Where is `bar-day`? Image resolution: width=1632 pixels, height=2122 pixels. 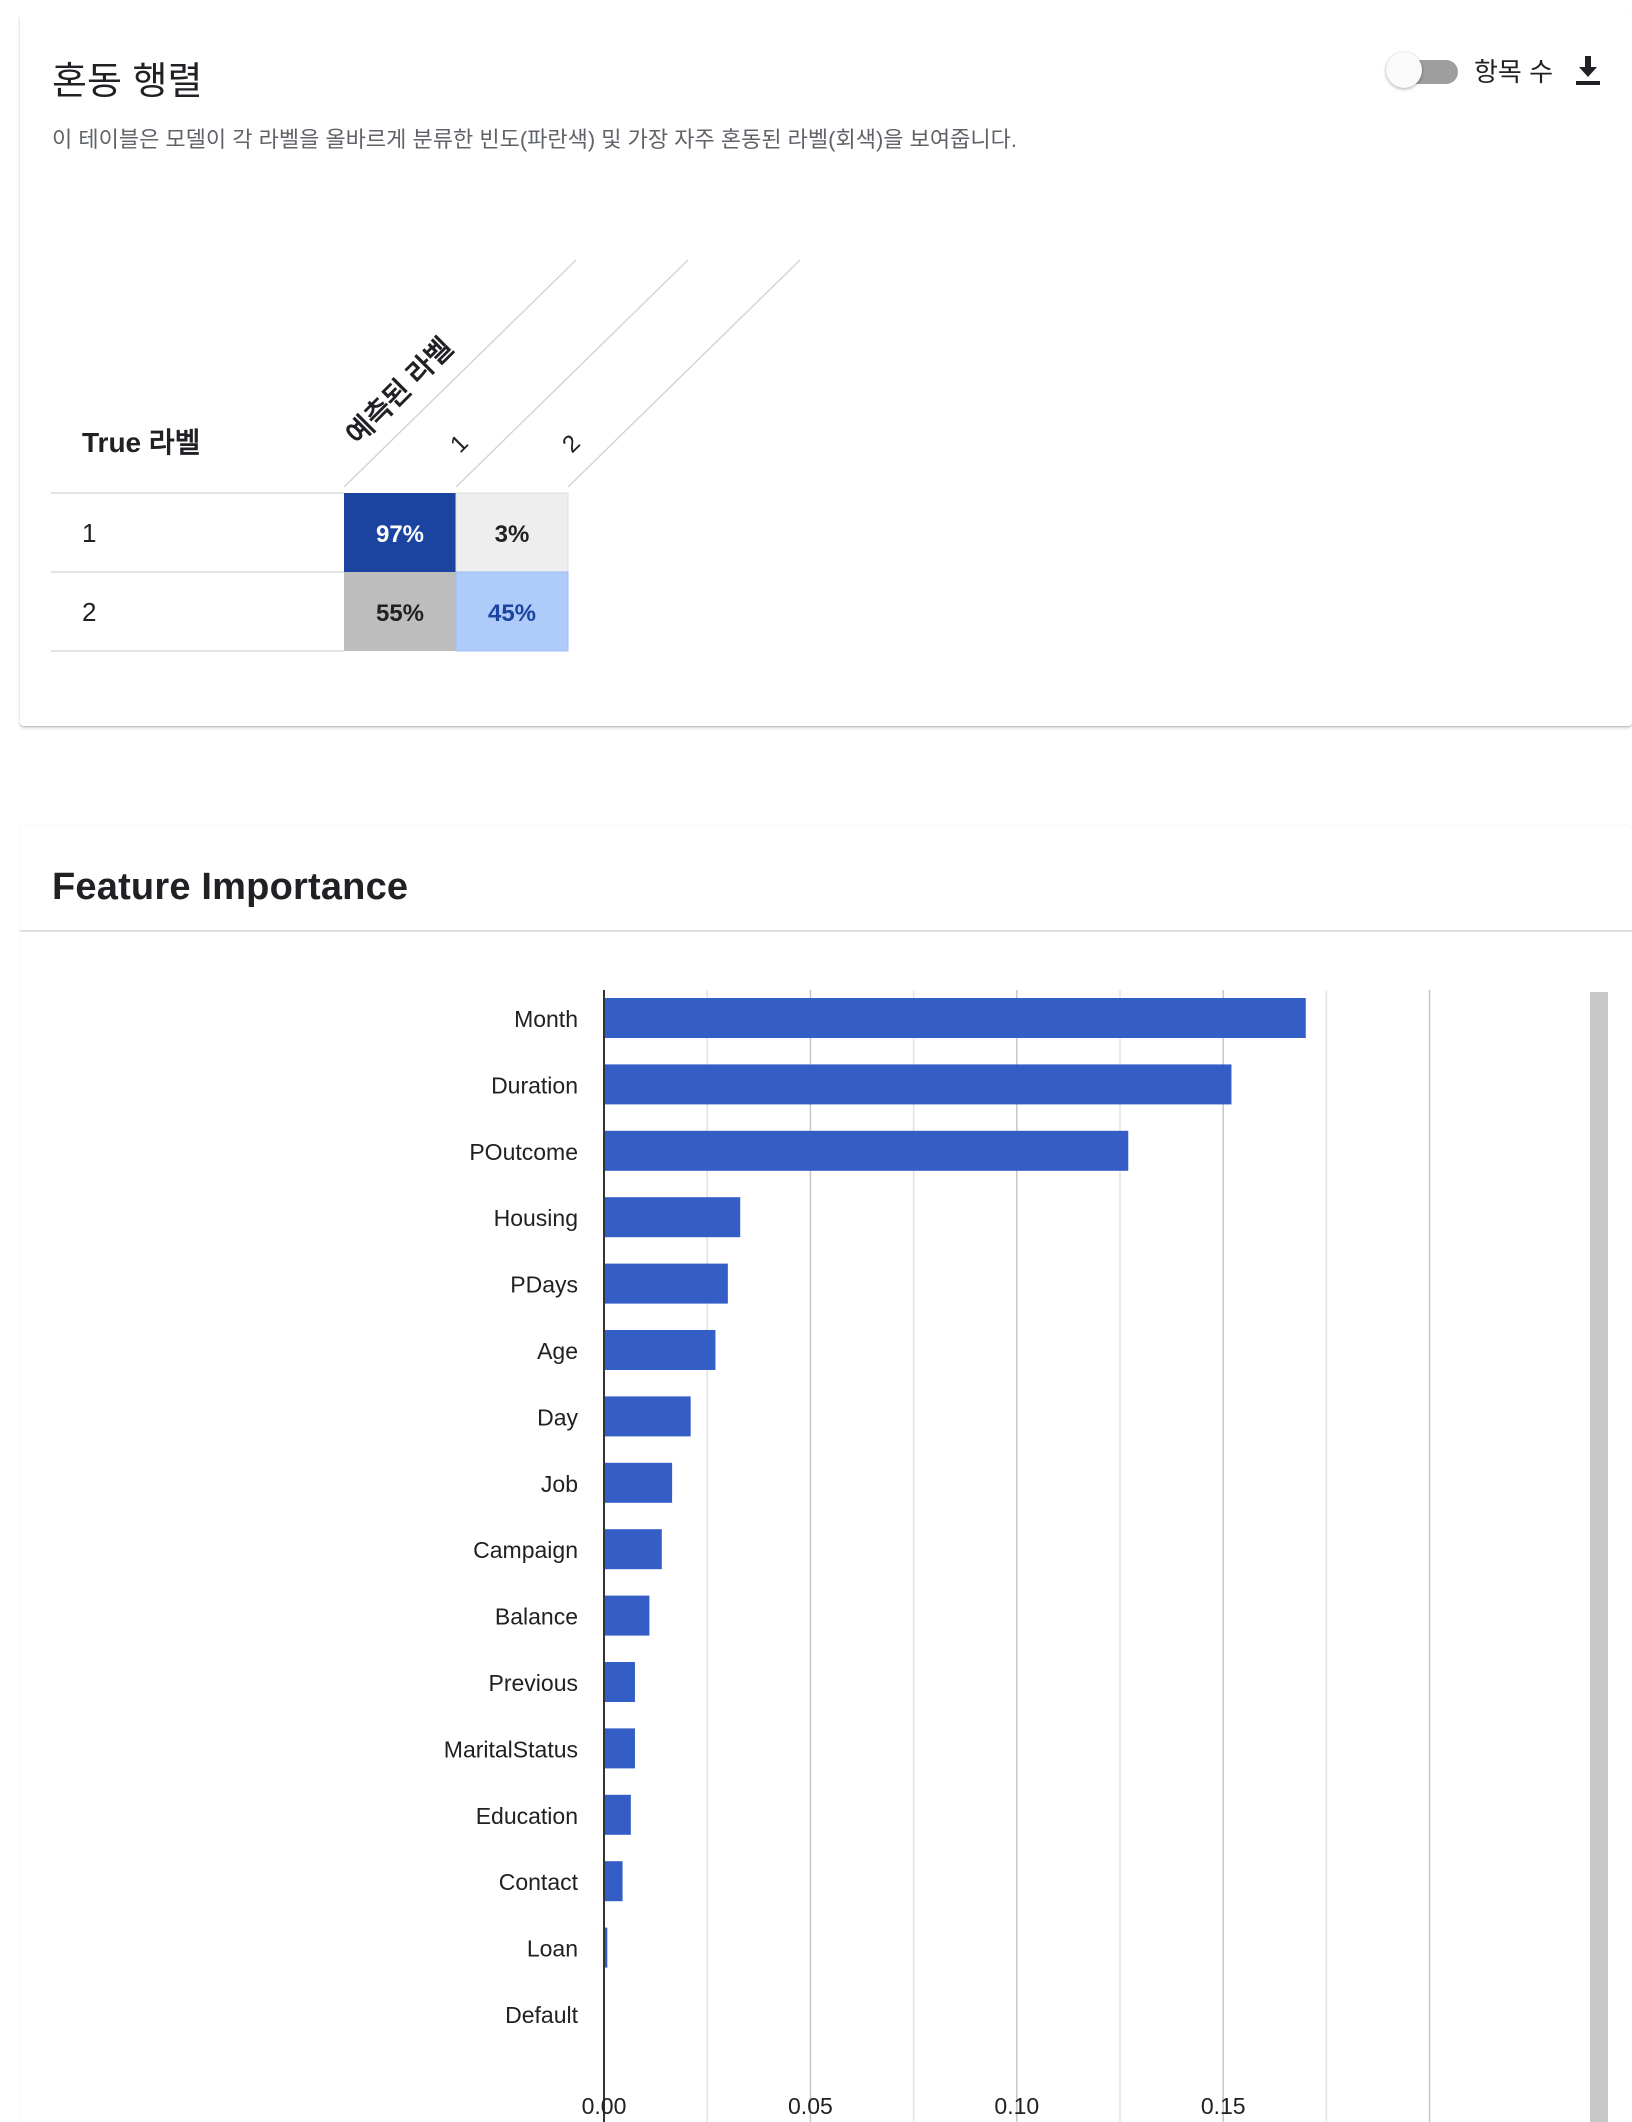
bar-day is located at coordinates (647, 1416).